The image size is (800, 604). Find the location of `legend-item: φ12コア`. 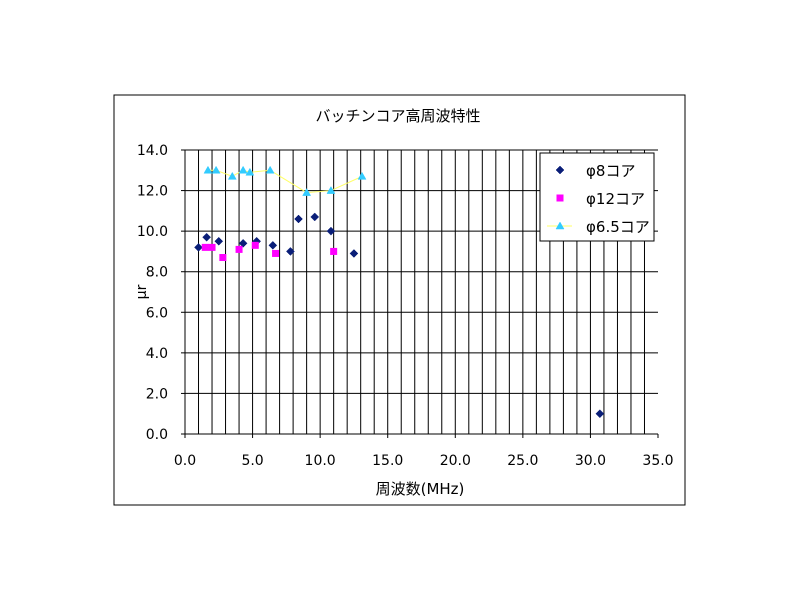

legend-item: φ12コア is located at coordinates (600, 199).